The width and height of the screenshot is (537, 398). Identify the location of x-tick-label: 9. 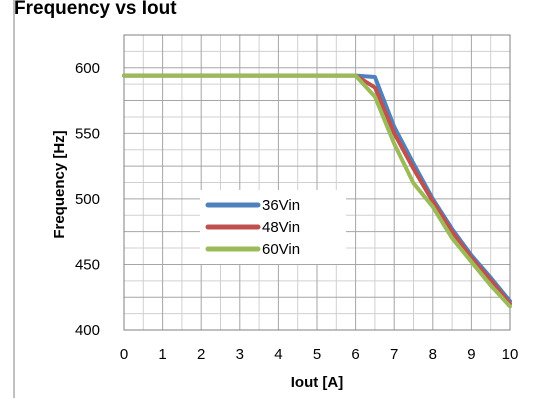
(471, 354).